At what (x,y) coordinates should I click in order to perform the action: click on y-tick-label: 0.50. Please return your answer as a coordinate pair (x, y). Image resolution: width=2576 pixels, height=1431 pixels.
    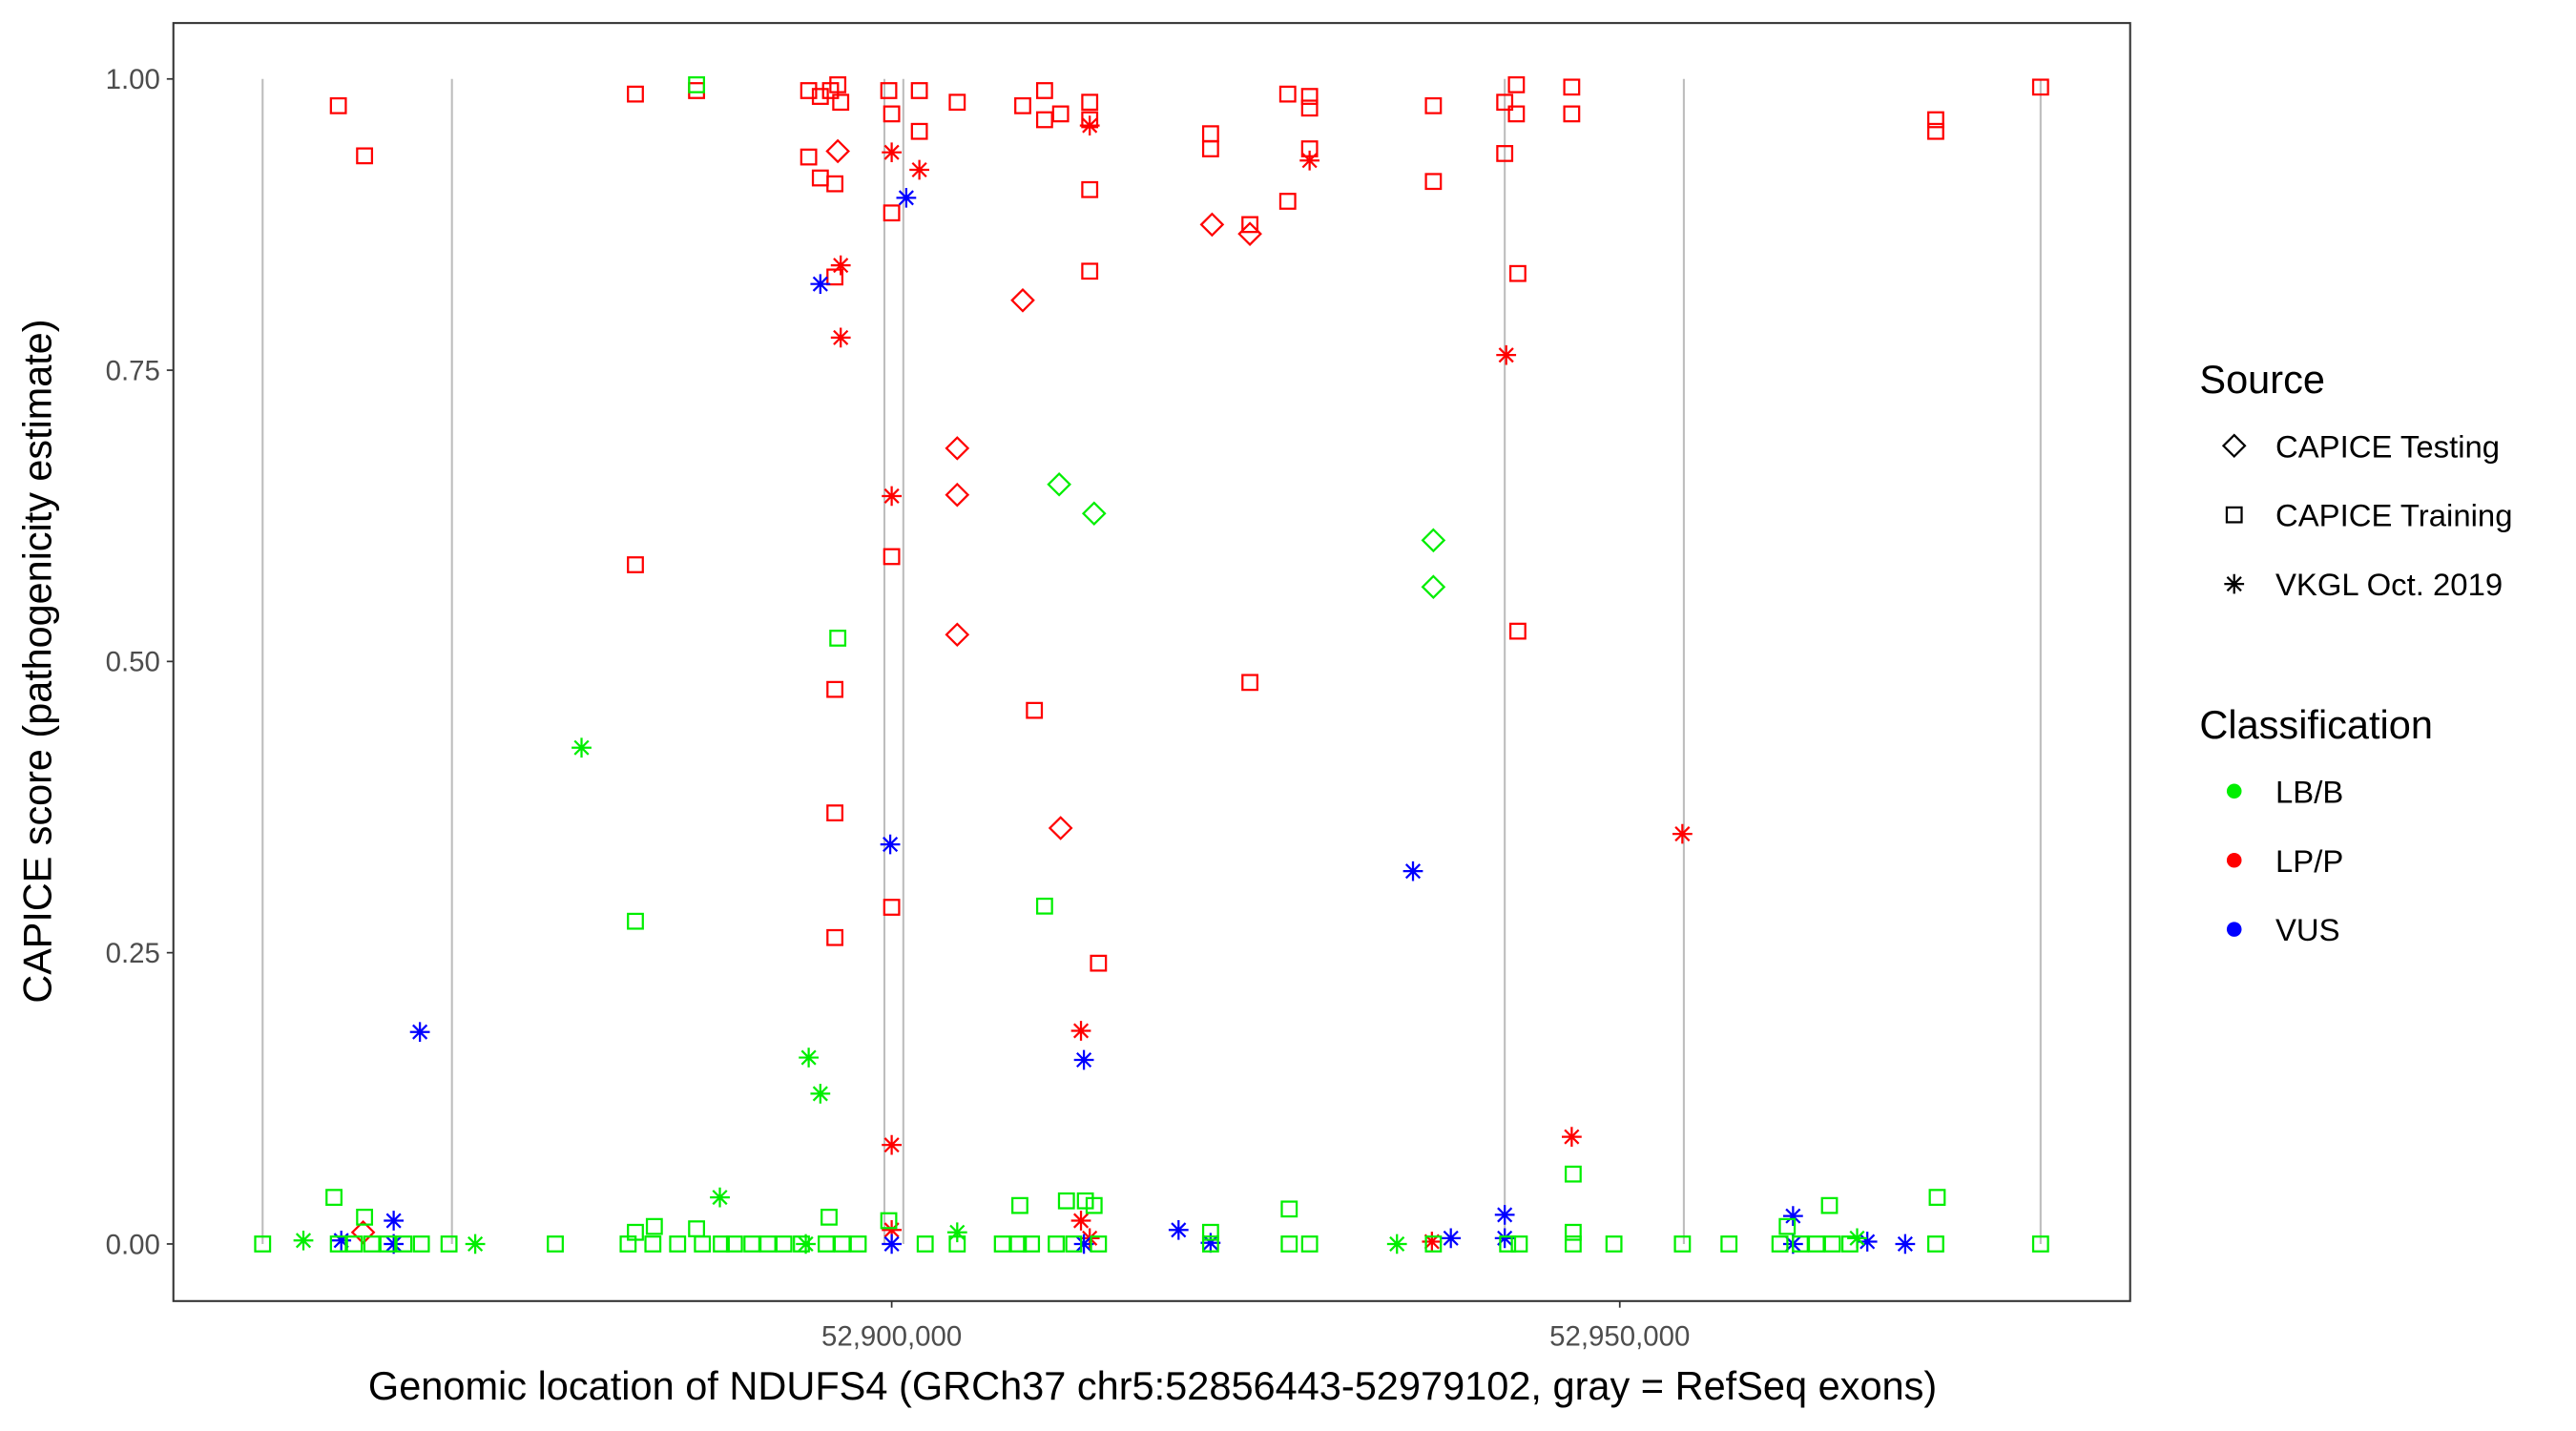
    Looking at the image, I should click on (133, 662).